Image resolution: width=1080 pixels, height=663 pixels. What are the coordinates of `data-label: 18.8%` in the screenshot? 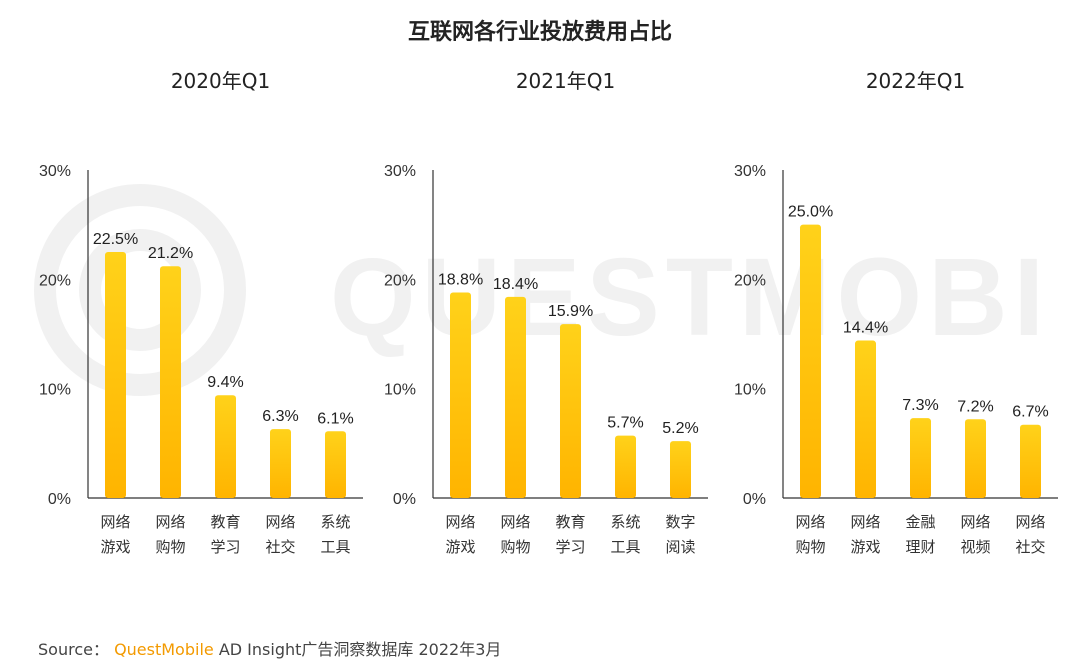 It's located at (460, 279).